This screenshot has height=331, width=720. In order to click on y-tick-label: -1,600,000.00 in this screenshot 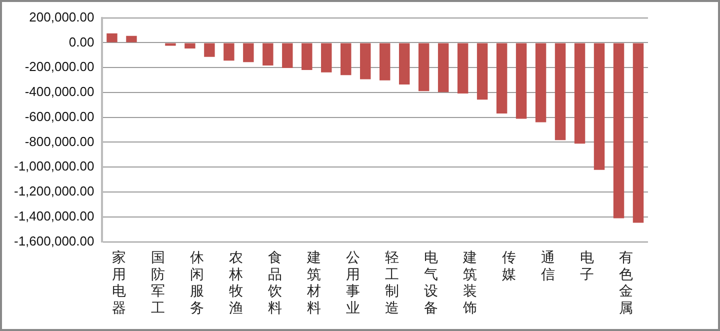, I will do `click(54, 240)`.